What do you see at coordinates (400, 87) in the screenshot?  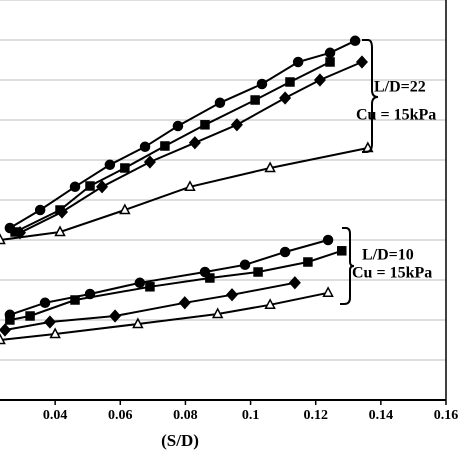 I see `annotation: L/D=22` at bounding box center [400, 87].